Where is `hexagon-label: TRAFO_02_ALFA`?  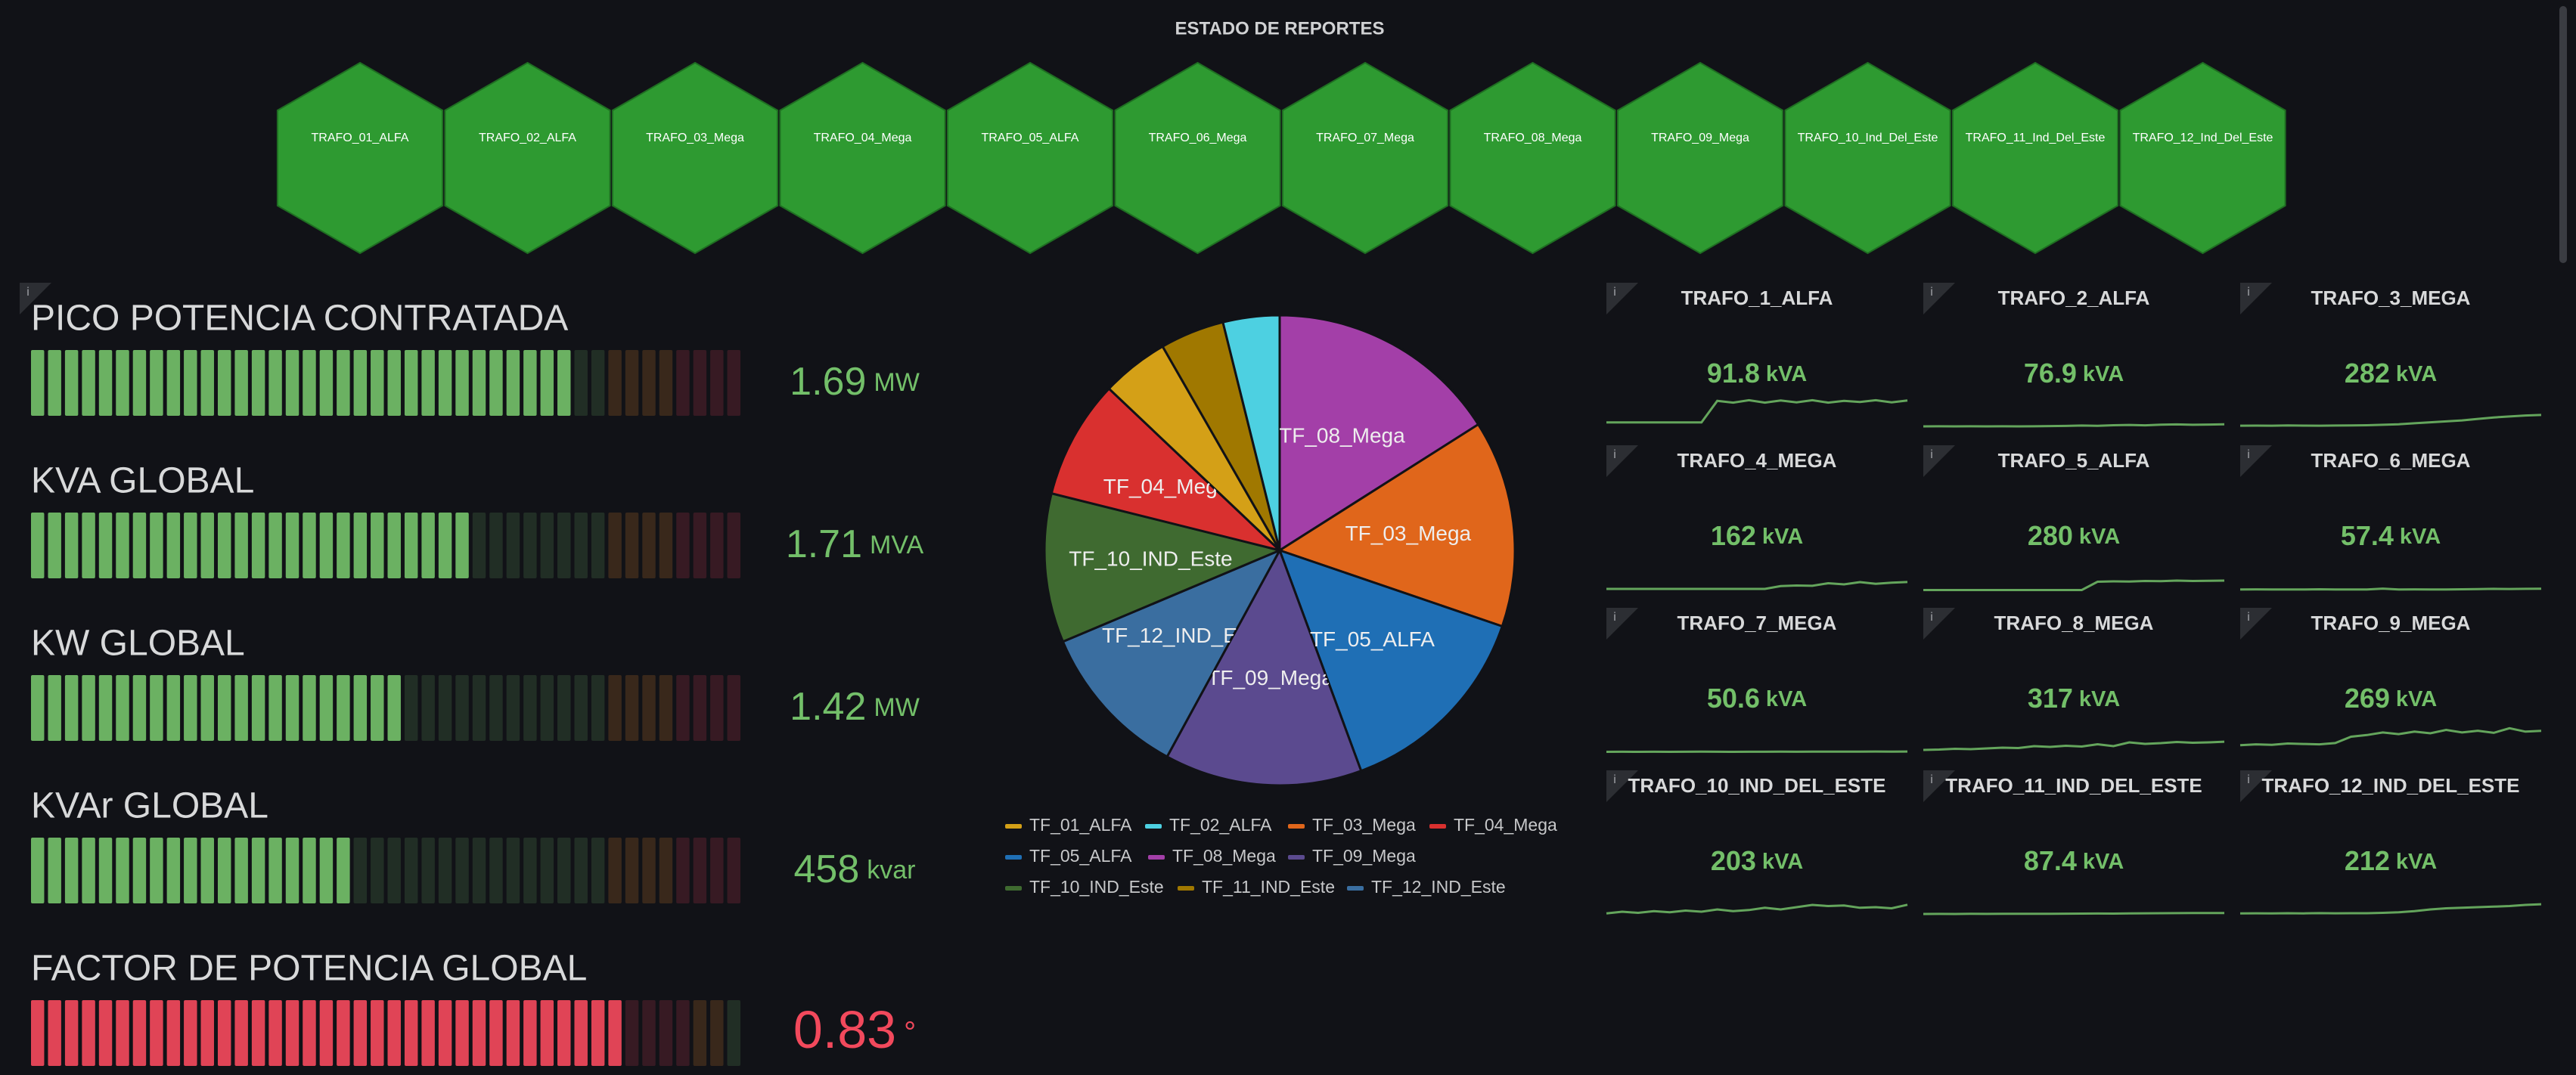
hexagon-label: TRAFO_02_ALFA is located at coordinates (527, 138).